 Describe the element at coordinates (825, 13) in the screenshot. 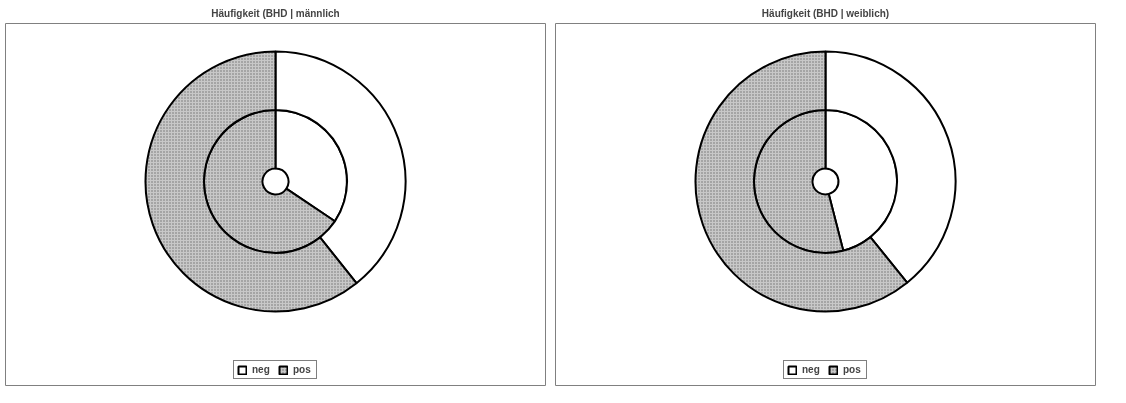

I see `chart-title: Häufigkeit (BHD | weiblich)` at that location.